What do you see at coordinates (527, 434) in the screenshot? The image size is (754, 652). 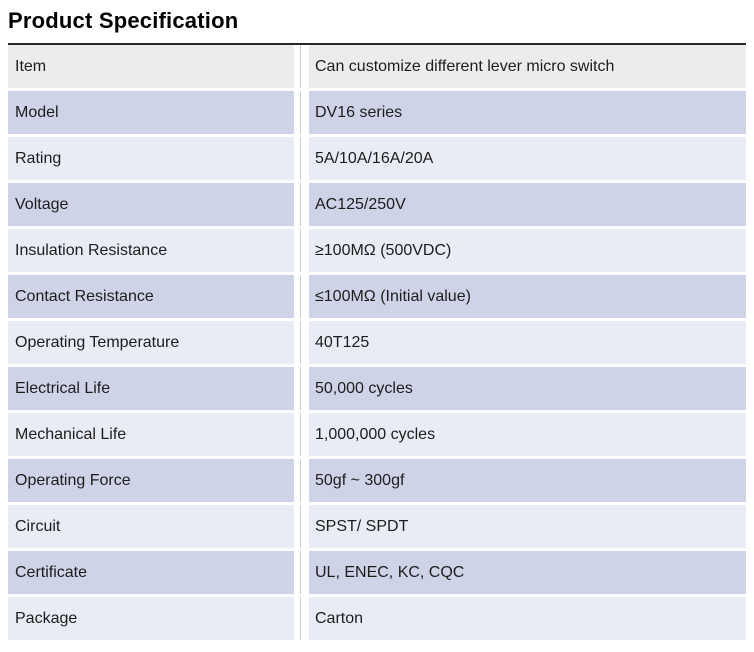 I see `spec-row-value: 1,000,000 cycles` at bounding box center [527, 434].